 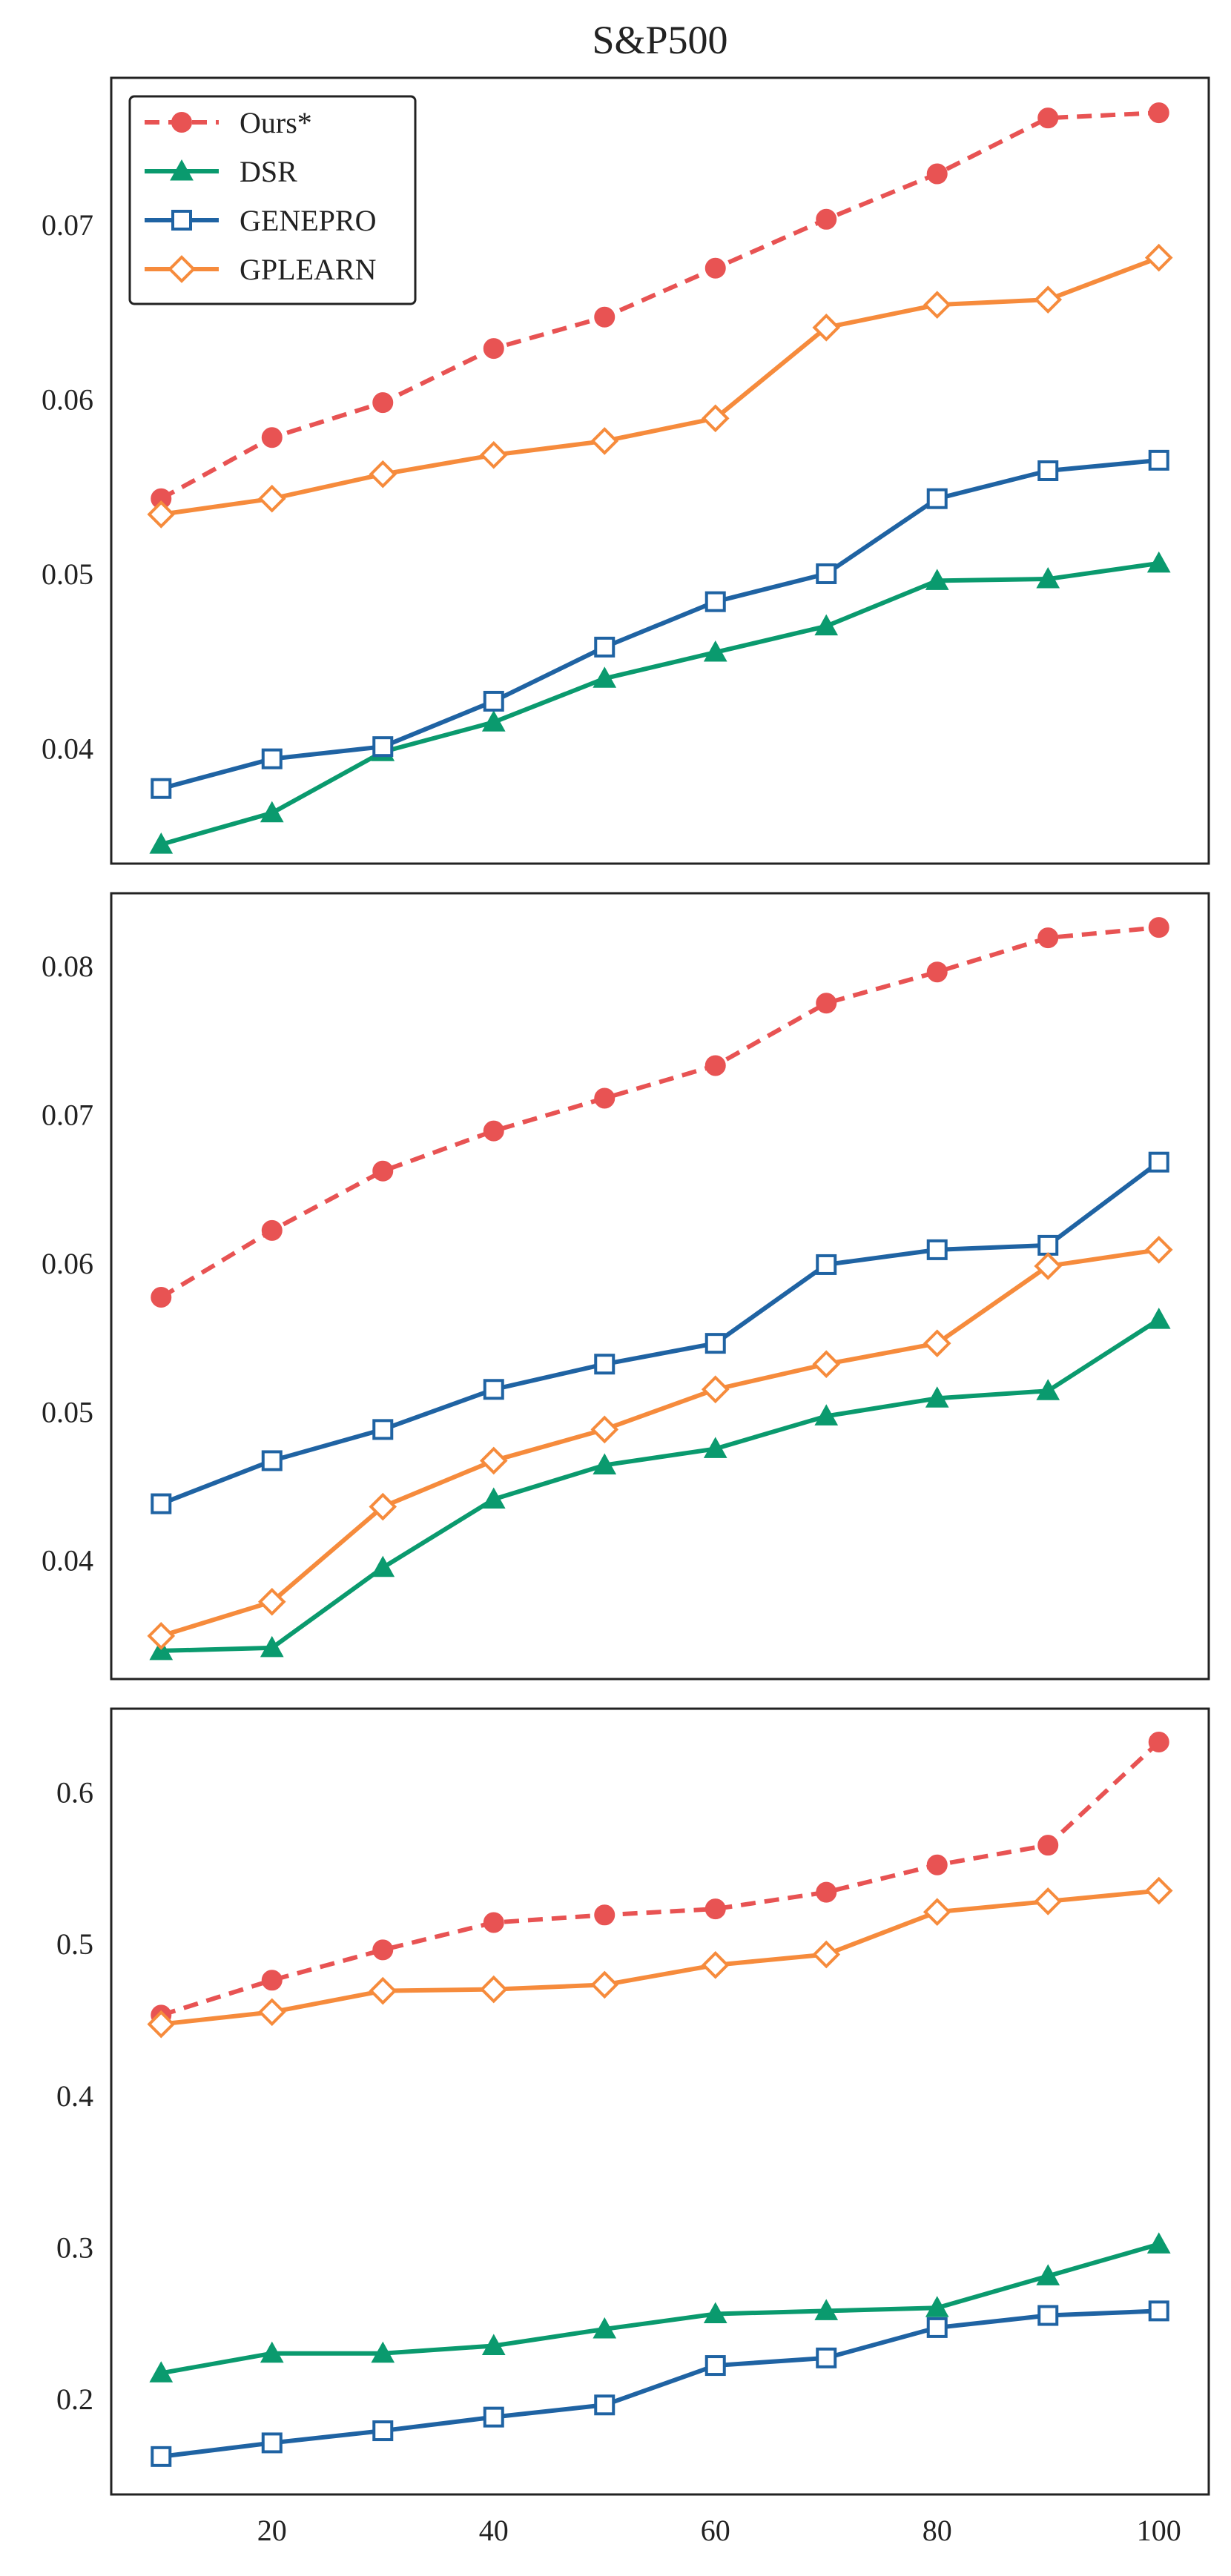 What do you see at coordinates (272, 200) in the screenshot?
I see `legend: Ours* DSR GENEPRO GPLEARN` at bounding box center [272, 200].